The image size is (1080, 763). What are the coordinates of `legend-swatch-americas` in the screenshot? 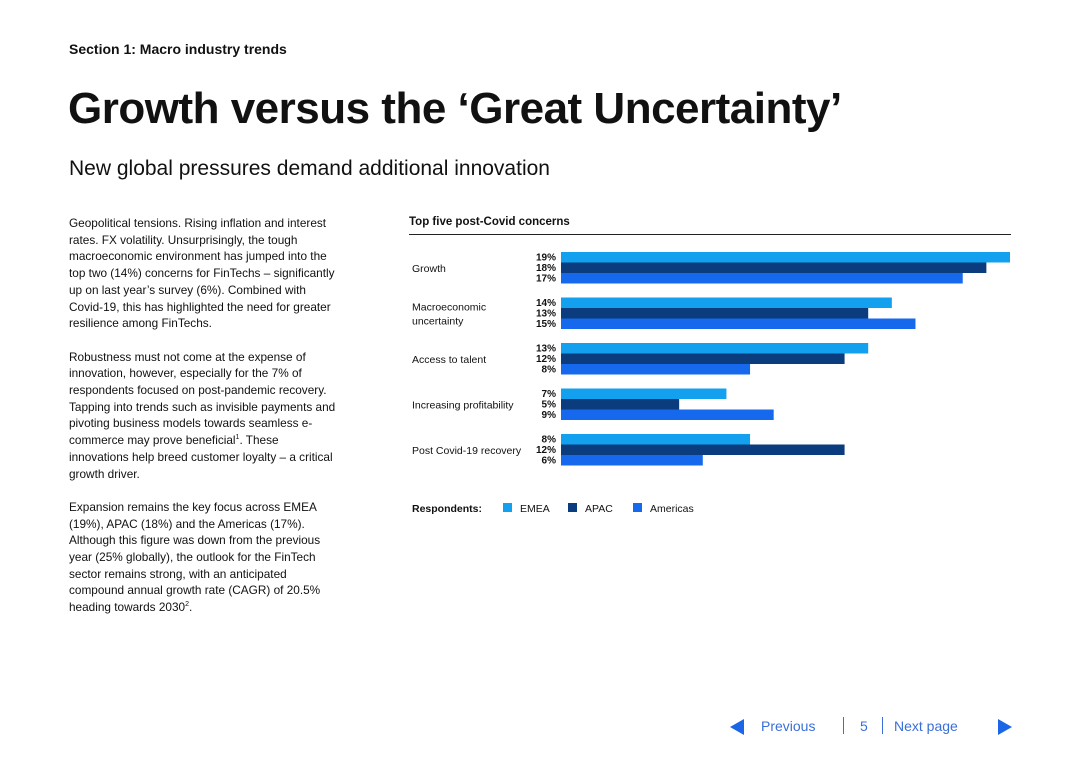 It's located at (637, 507).